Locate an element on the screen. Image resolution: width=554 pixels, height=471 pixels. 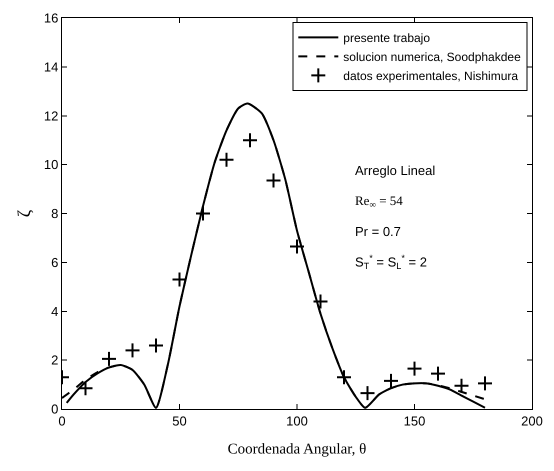
x-tick-label: 50 is located at coordinates (179, 421).